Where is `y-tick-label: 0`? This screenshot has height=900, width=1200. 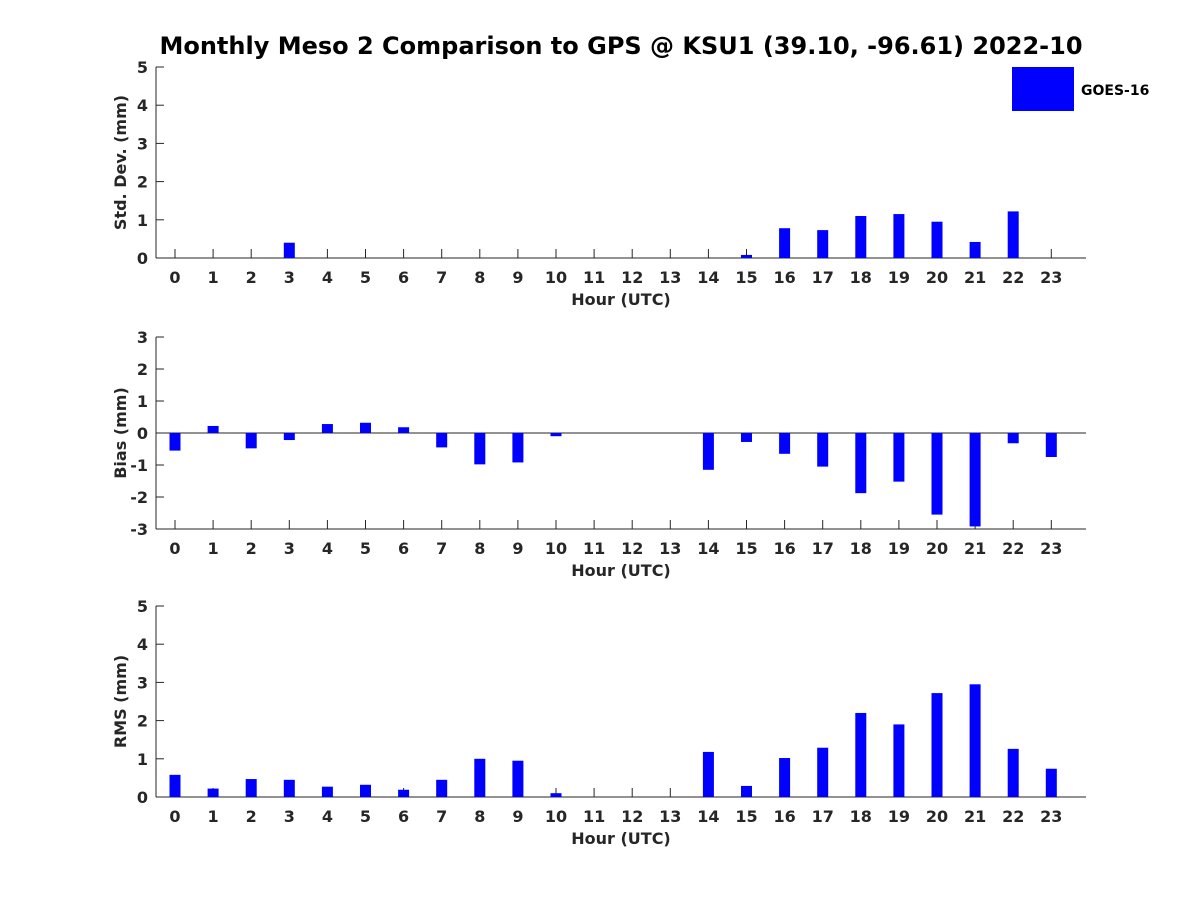 y-tick-label: 0 is located at coordinates (142, 258).